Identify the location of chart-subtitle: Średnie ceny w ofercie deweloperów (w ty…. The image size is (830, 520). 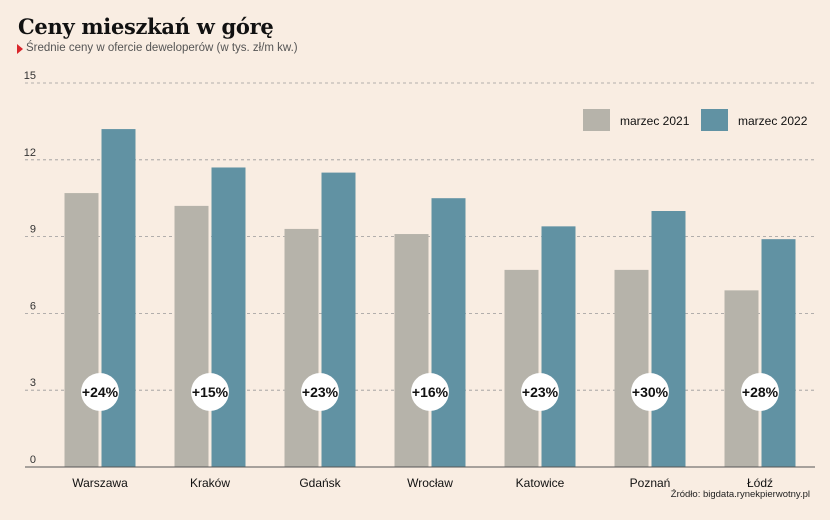
(162, 48).